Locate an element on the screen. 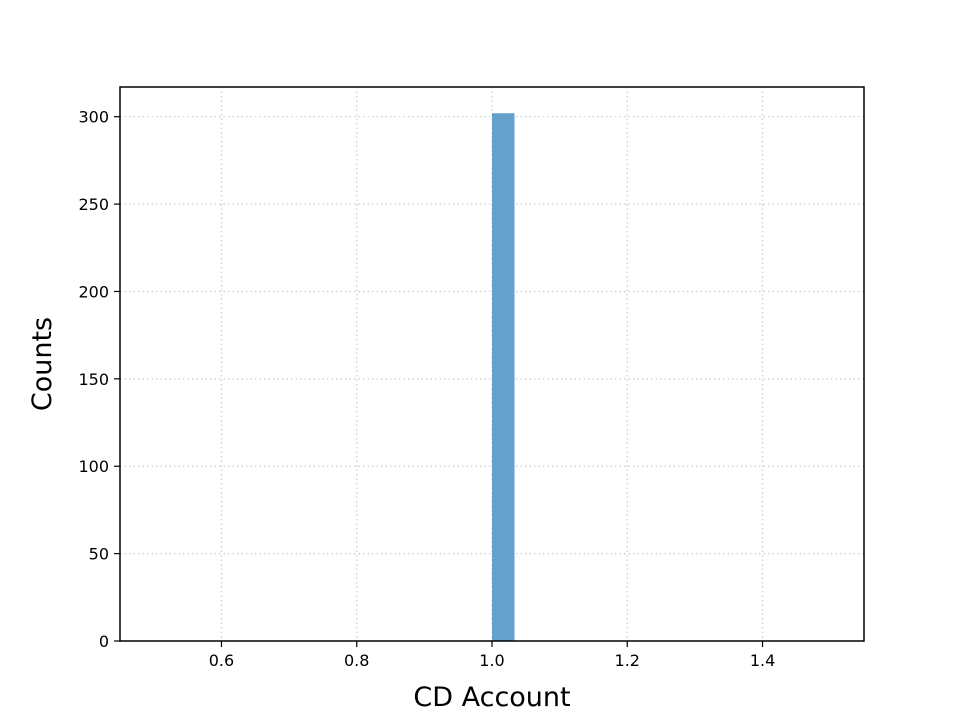 This screenshot has height=720, width=960. y-tick-label: 300 is located at coordinates (93, 117).